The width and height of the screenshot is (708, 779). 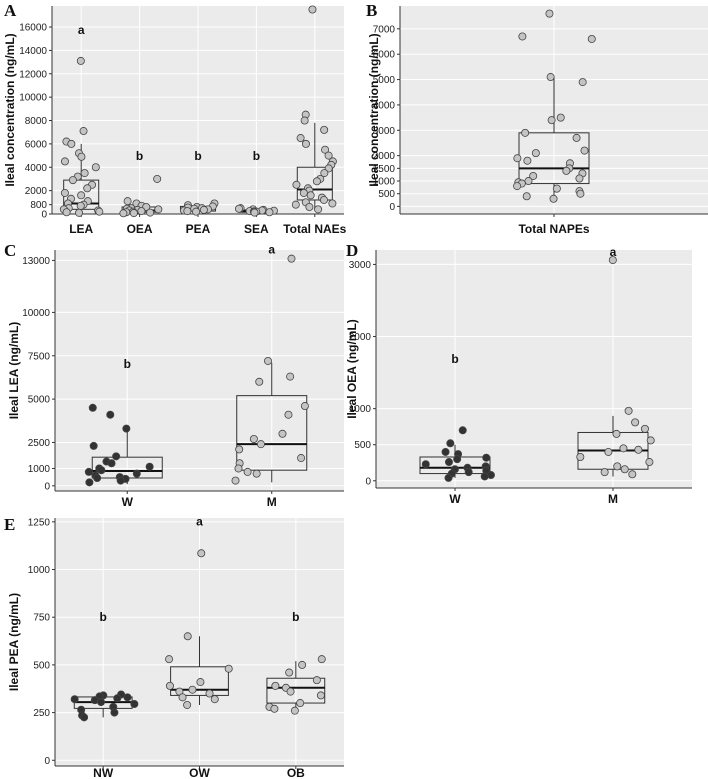 What do you see at coordinates (199, 370) in the screenshot?
I see `plot-background` at bounding box center [199, 370].